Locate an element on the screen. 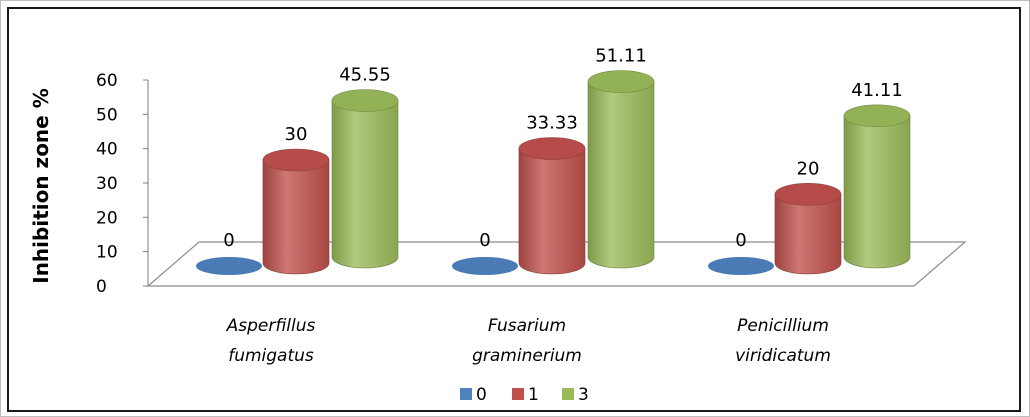  legend-label: 1 is located at coordinates (533, 395).